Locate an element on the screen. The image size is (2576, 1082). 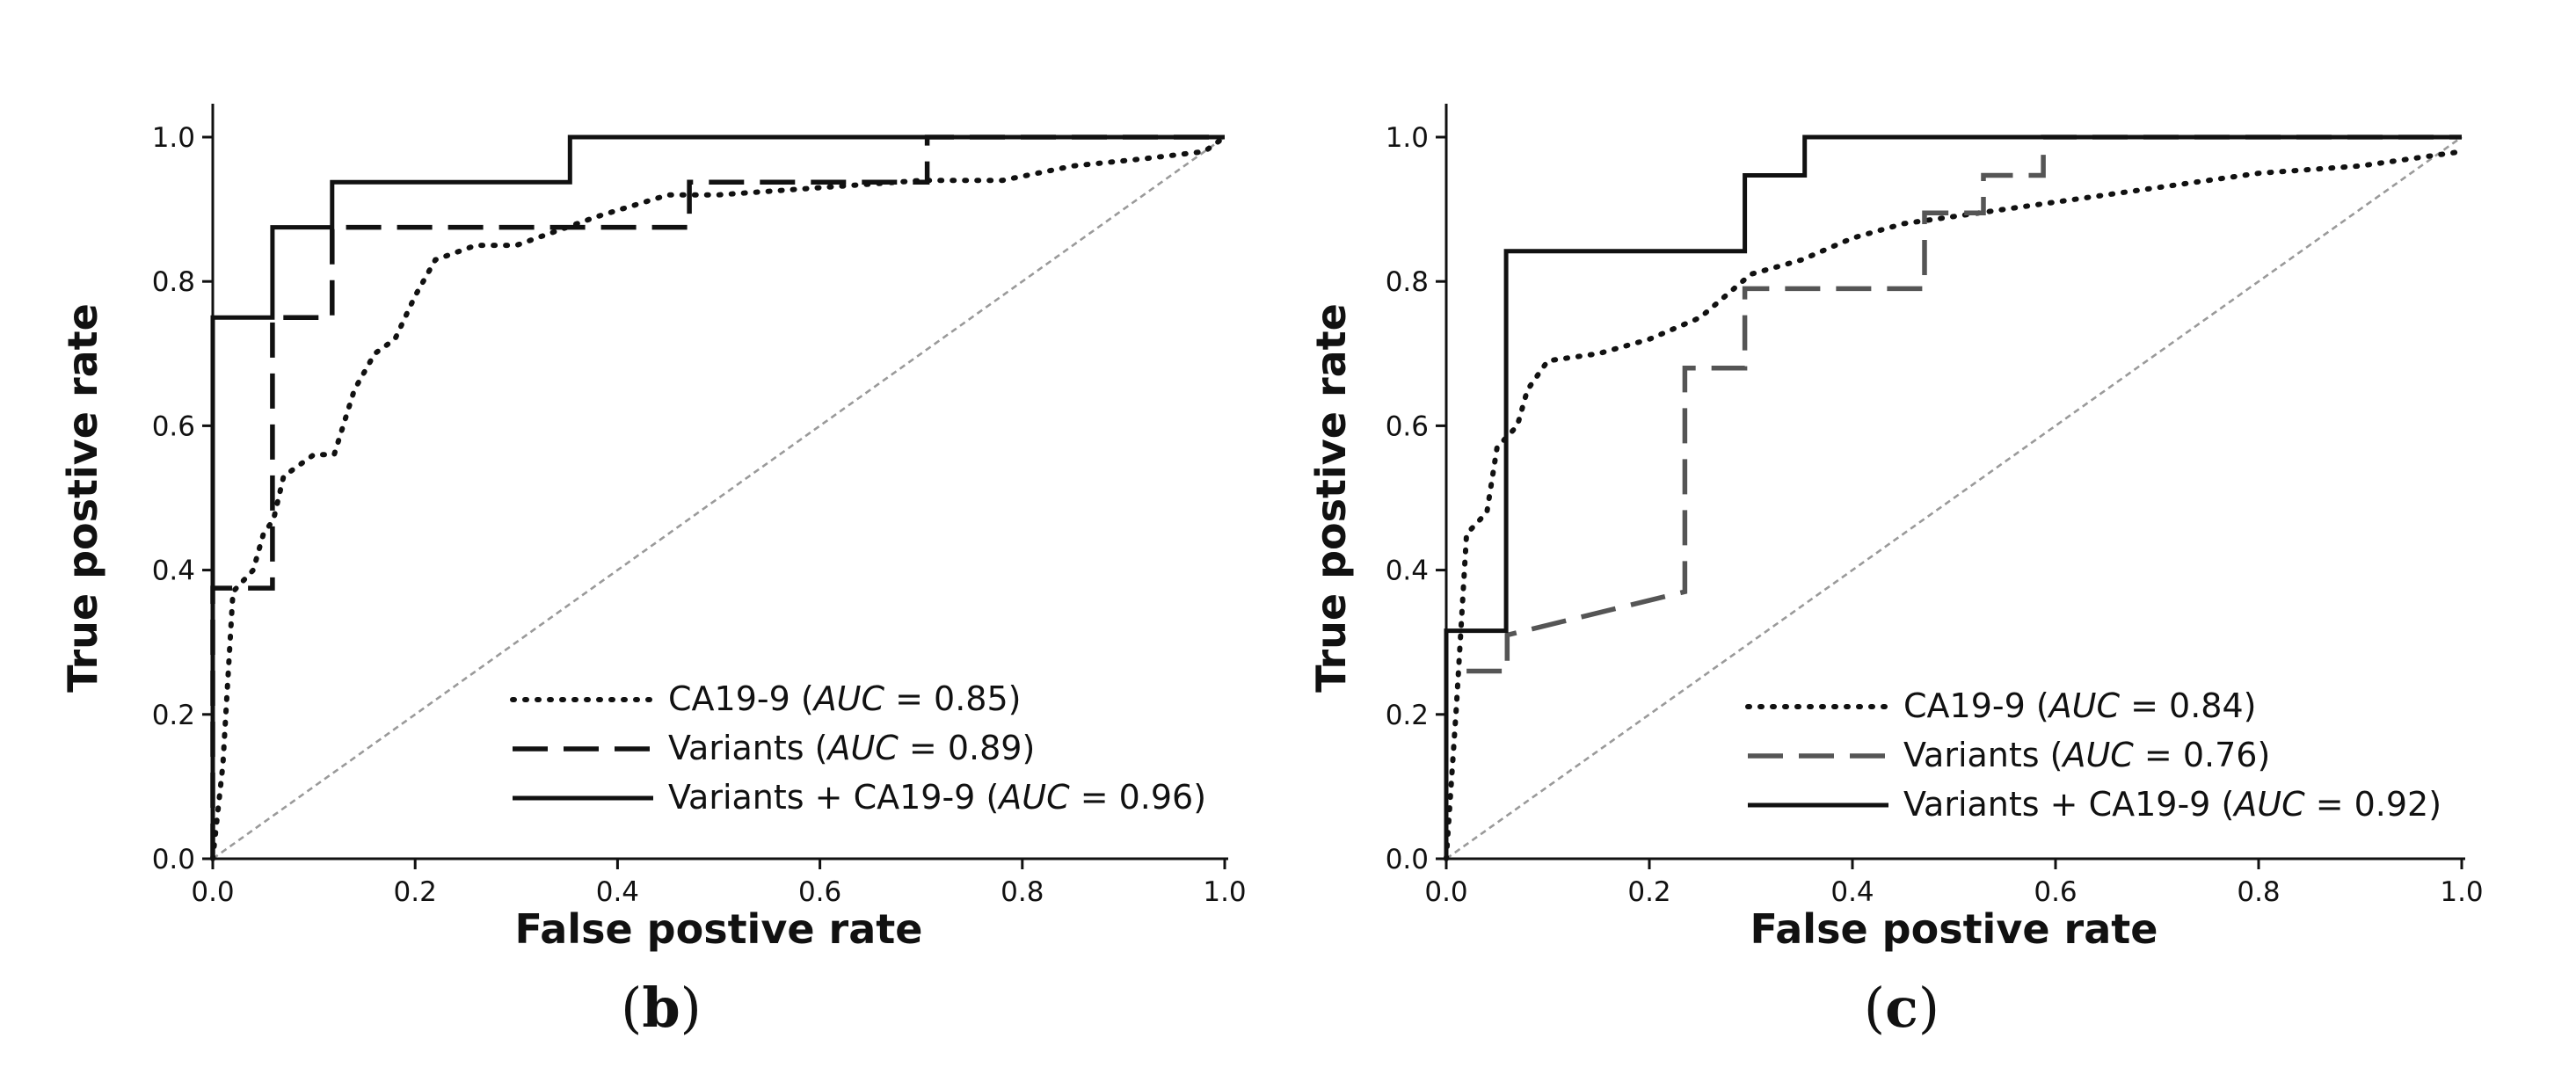
panel-label-letter: b is located at coordinates (661, 1008).